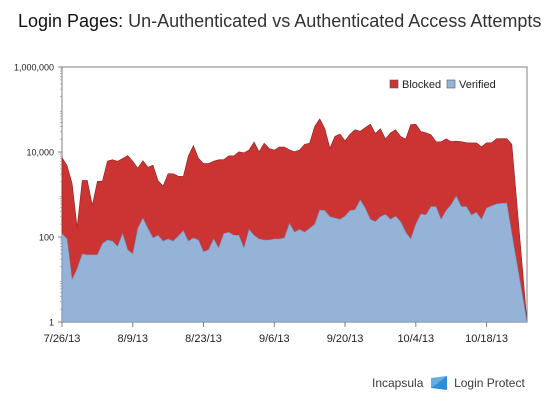 Image resolution: width=544 pixels, height=406 pixels. What do you see at coordinates (421, 85) in the screenshot?
I see `legend-label: Blocked` at bounding box center [421, 85].